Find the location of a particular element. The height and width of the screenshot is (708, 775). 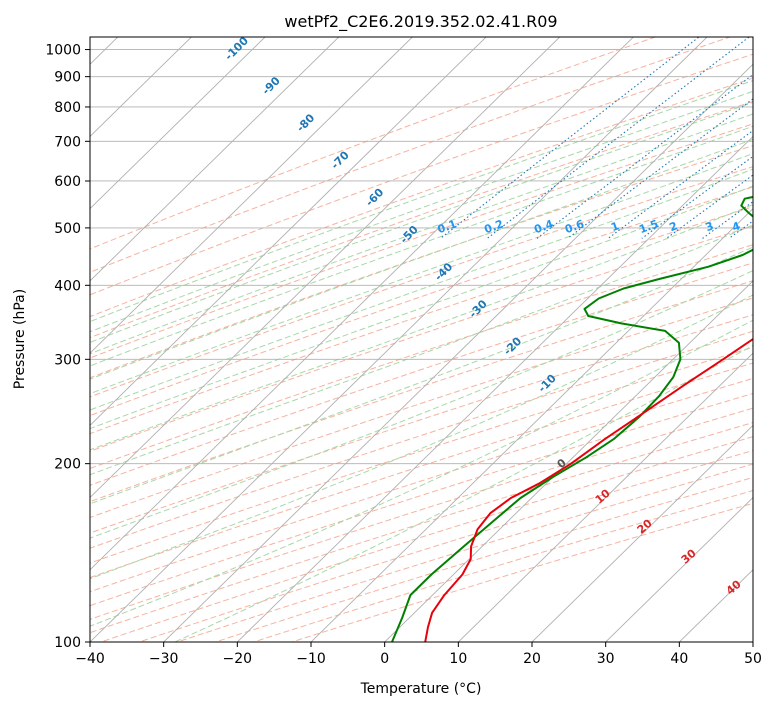

y-tick-label-900: 900 is located at coordinates (67, 78).